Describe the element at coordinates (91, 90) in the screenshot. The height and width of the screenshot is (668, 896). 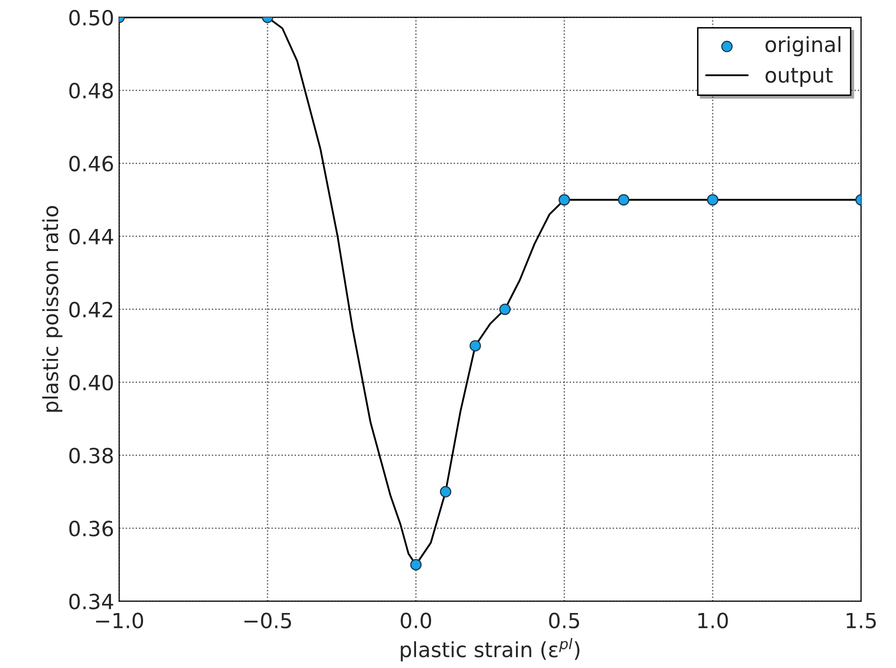
I see `y-tick-label: 0.48` at that location.